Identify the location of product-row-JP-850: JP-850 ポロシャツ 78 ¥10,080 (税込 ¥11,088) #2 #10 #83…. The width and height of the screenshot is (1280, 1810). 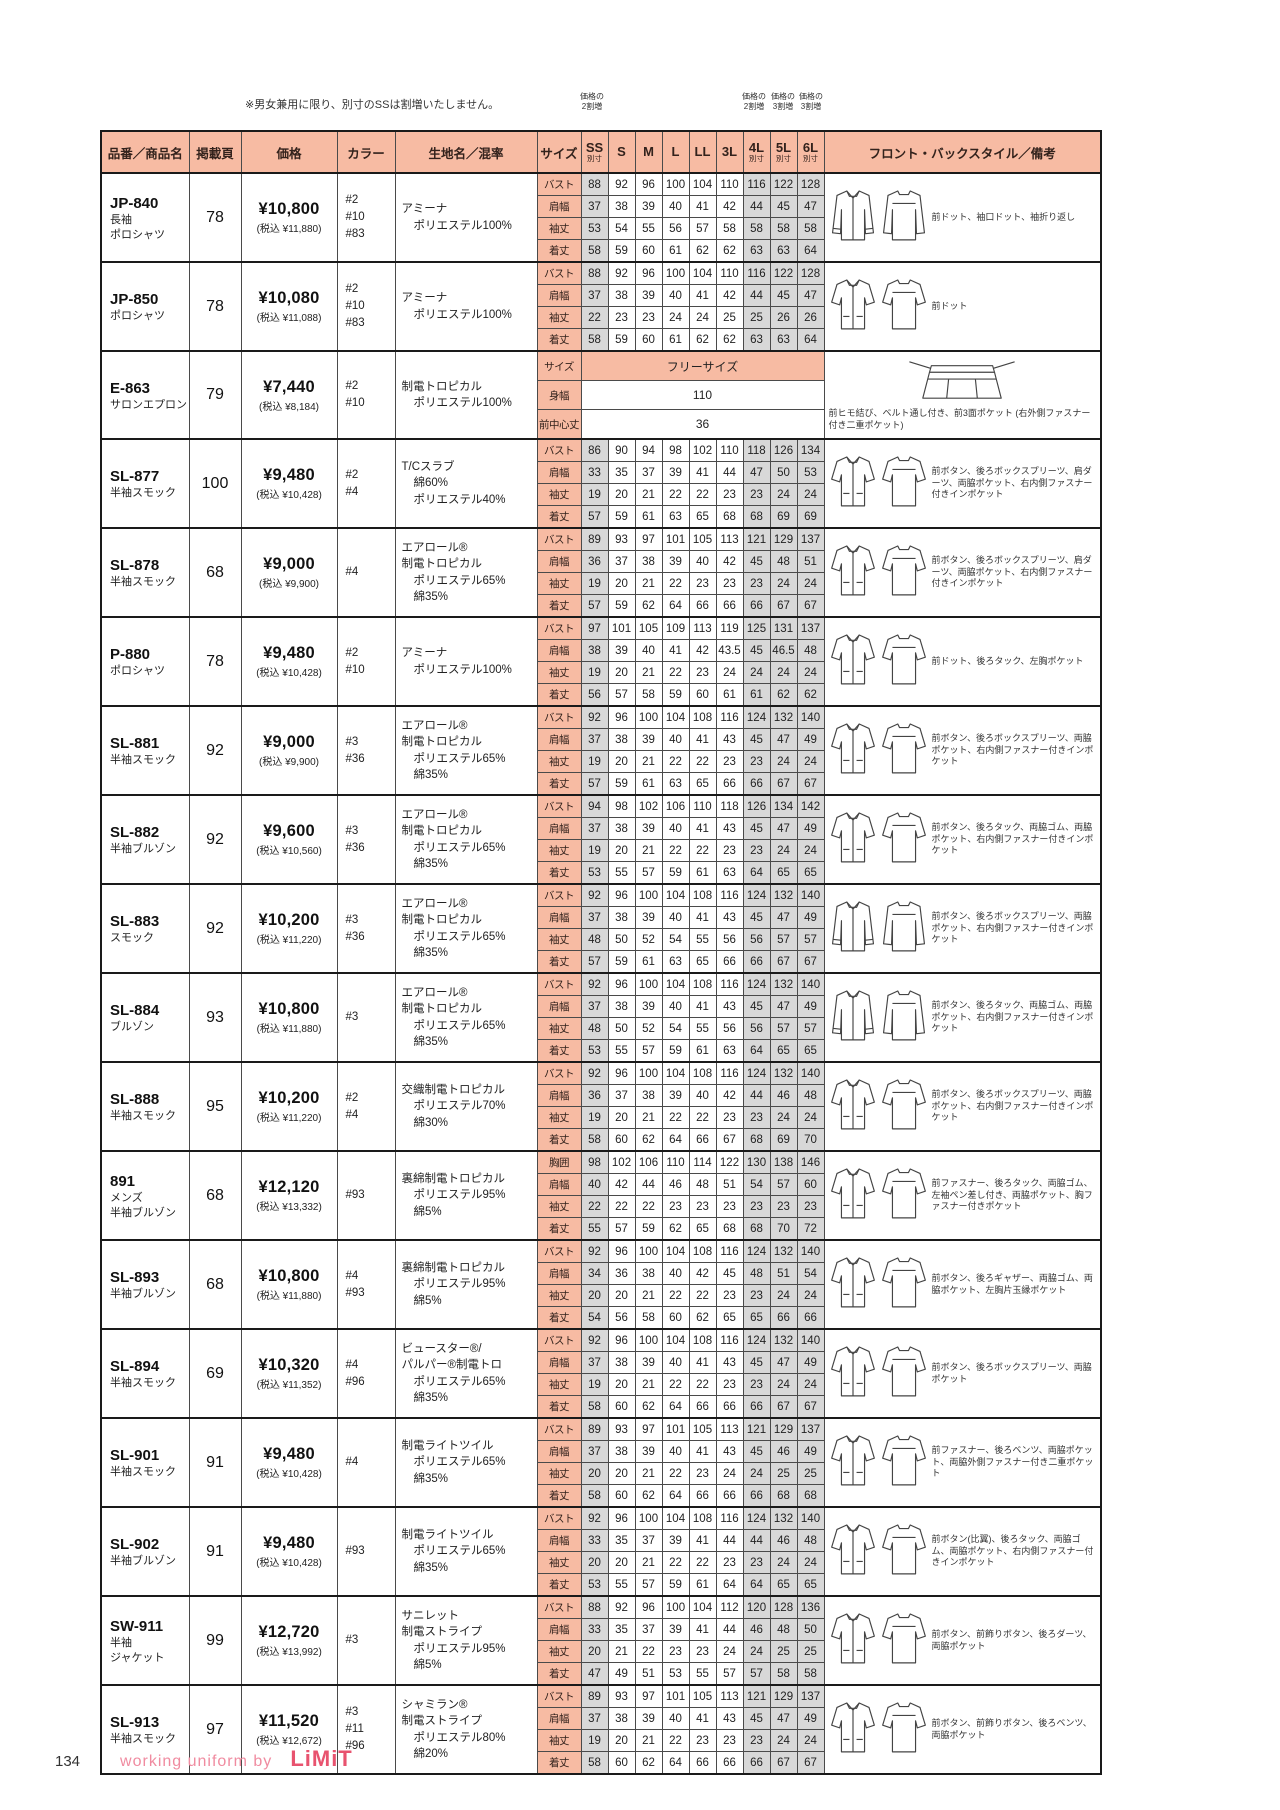
(601, 306).